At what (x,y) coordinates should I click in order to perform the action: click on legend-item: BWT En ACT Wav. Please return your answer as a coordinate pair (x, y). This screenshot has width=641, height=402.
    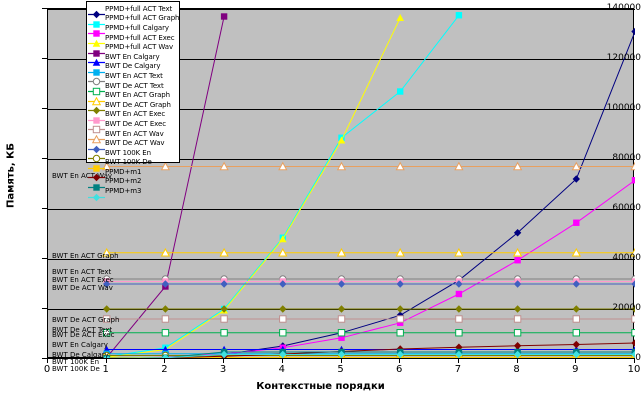
    Looking at the image, I should click on (133, 136).